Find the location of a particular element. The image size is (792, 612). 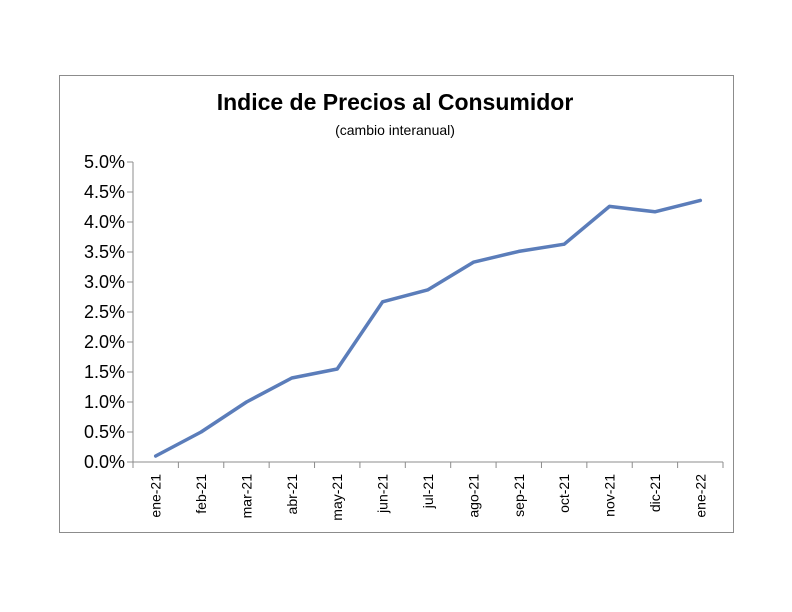

x-tick-label: oct-21 is located at coordinates (564, 493).